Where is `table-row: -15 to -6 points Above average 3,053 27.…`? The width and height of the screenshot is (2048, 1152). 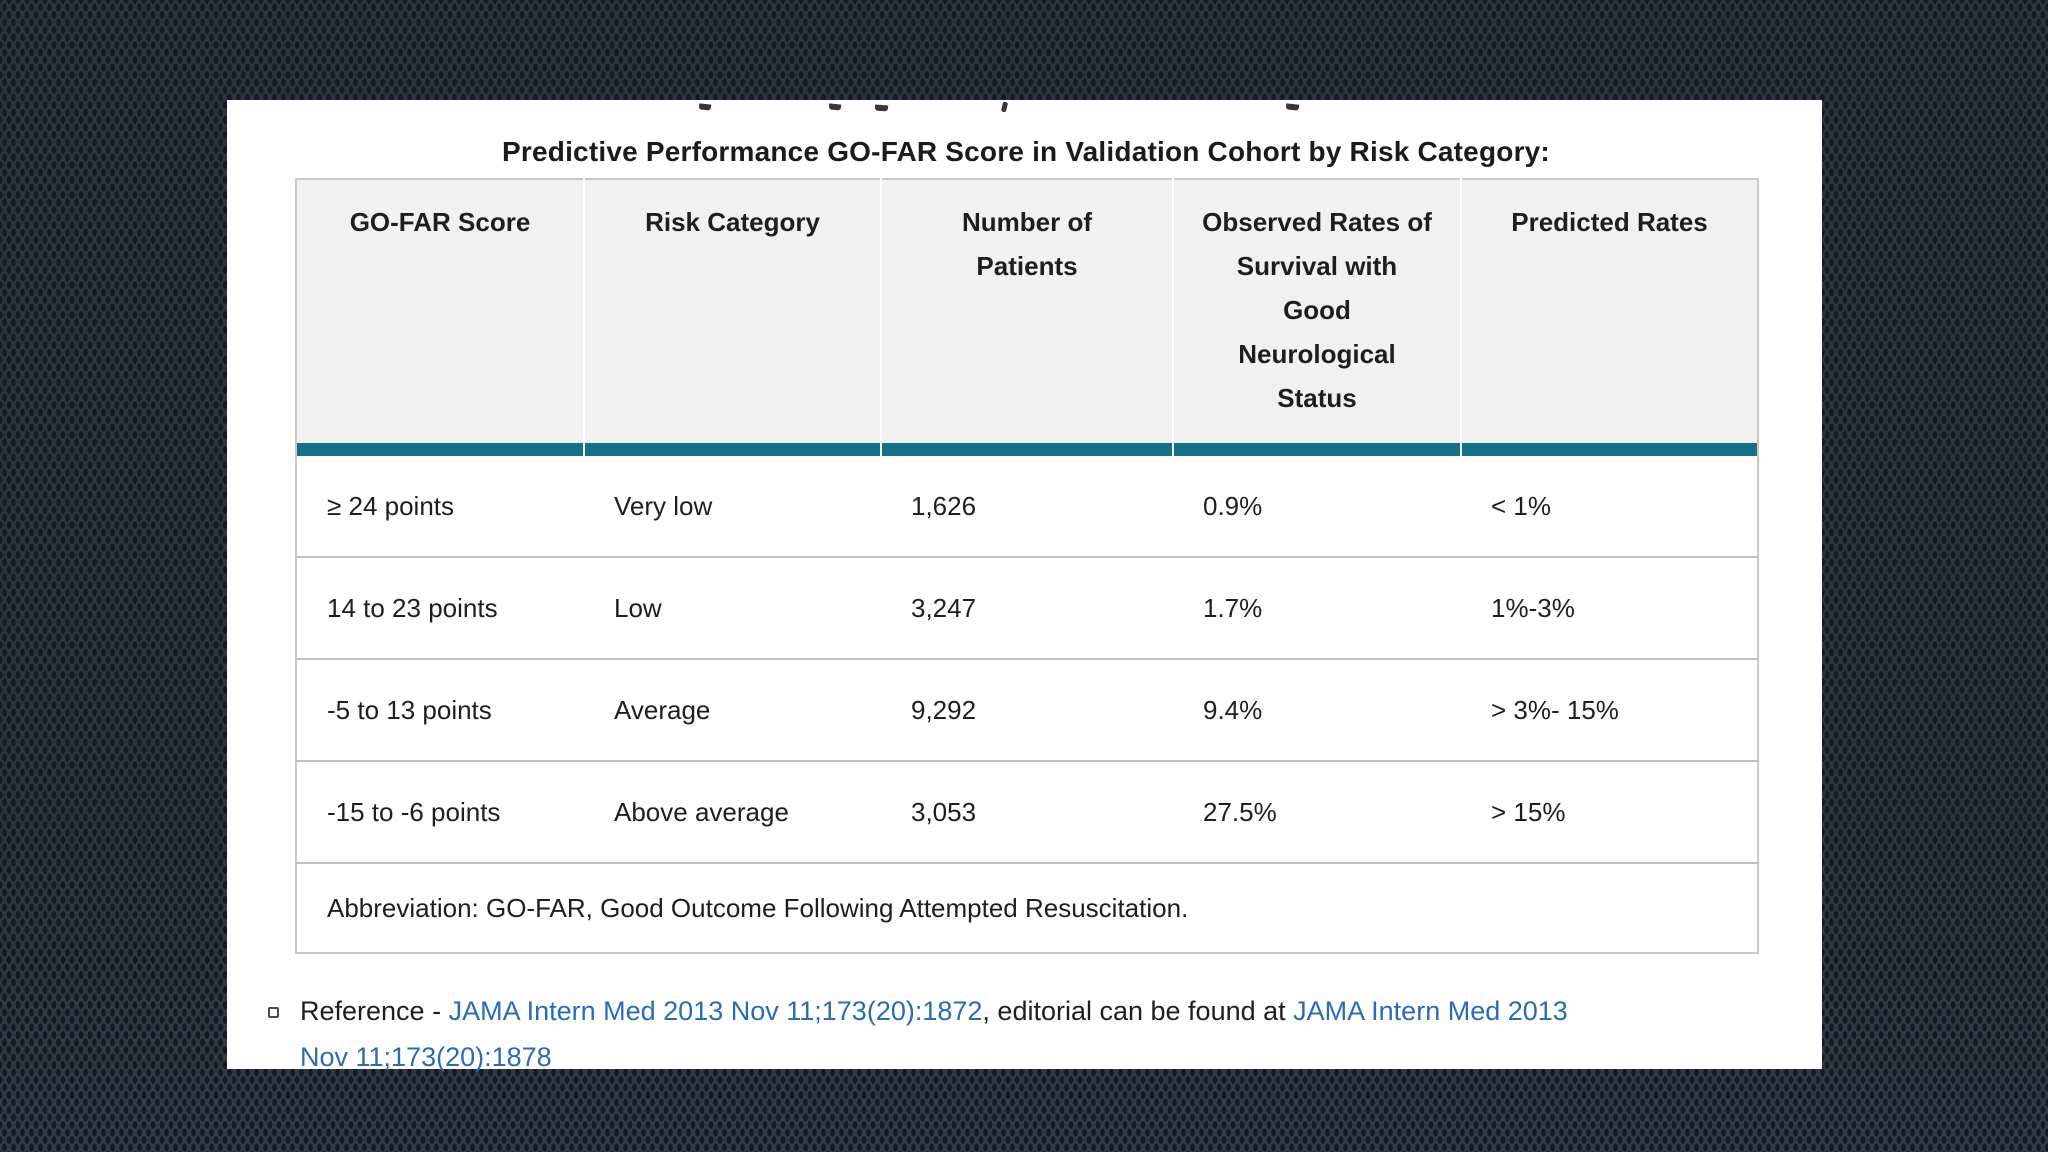 table-row: -15 to -6 points Above average 3,053 27.… is located at coordinates (1027, 811).